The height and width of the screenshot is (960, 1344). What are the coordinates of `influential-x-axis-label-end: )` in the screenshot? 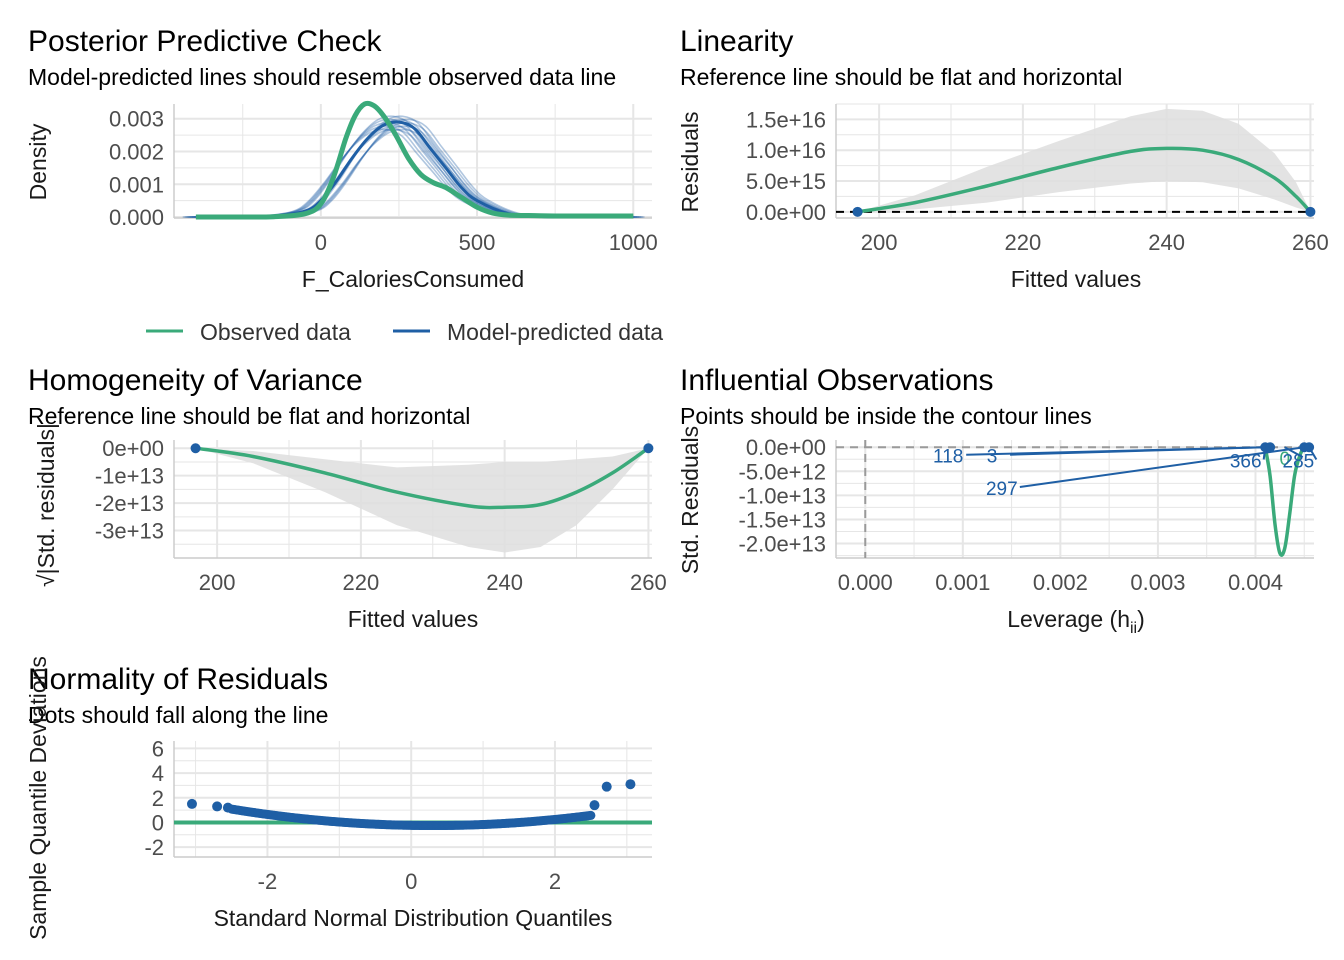 It's located at (1141, 619).